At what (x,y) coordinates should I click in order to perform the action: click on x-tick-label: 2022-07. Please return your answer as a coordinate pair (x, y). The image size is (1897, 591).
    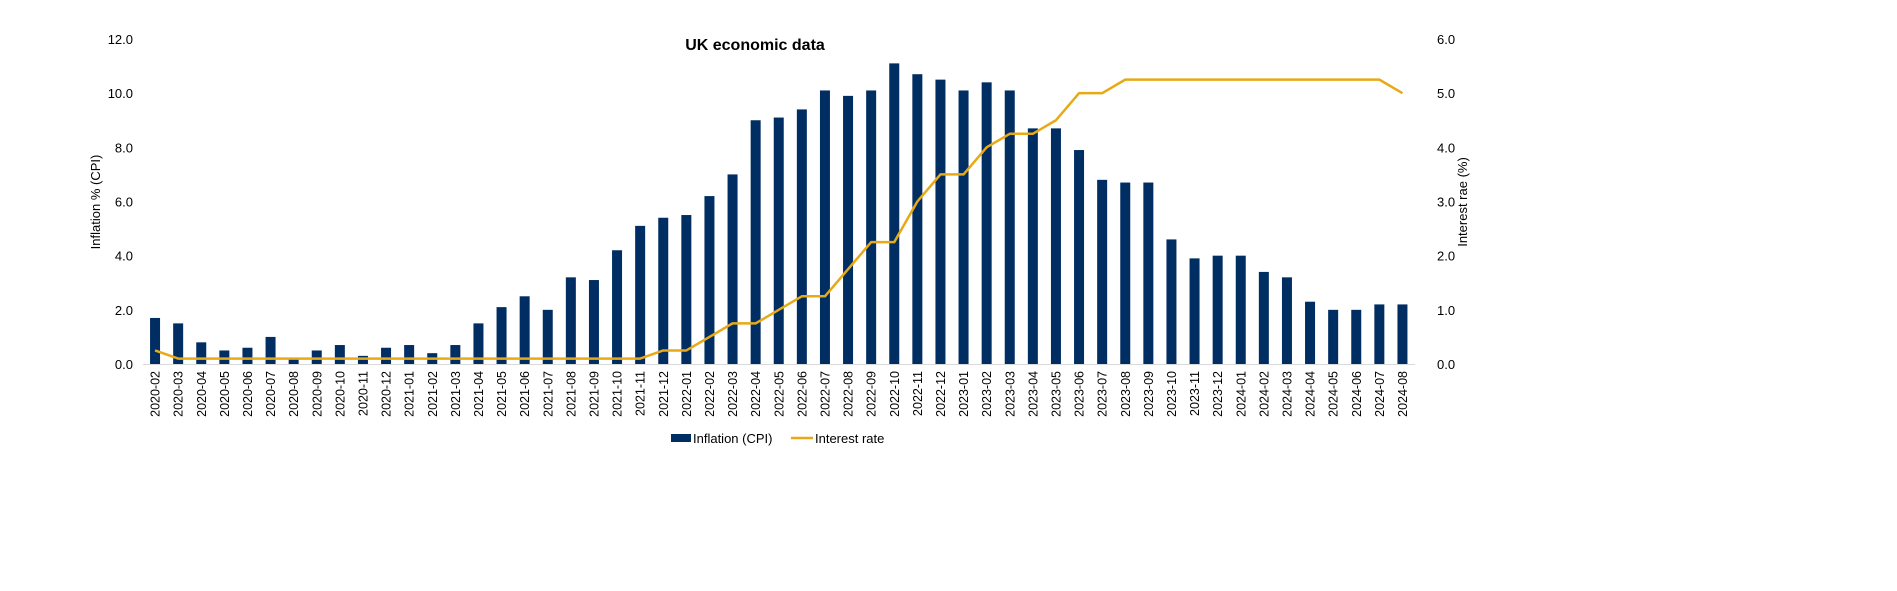
    Looking at the image, I should click on (825, 394).